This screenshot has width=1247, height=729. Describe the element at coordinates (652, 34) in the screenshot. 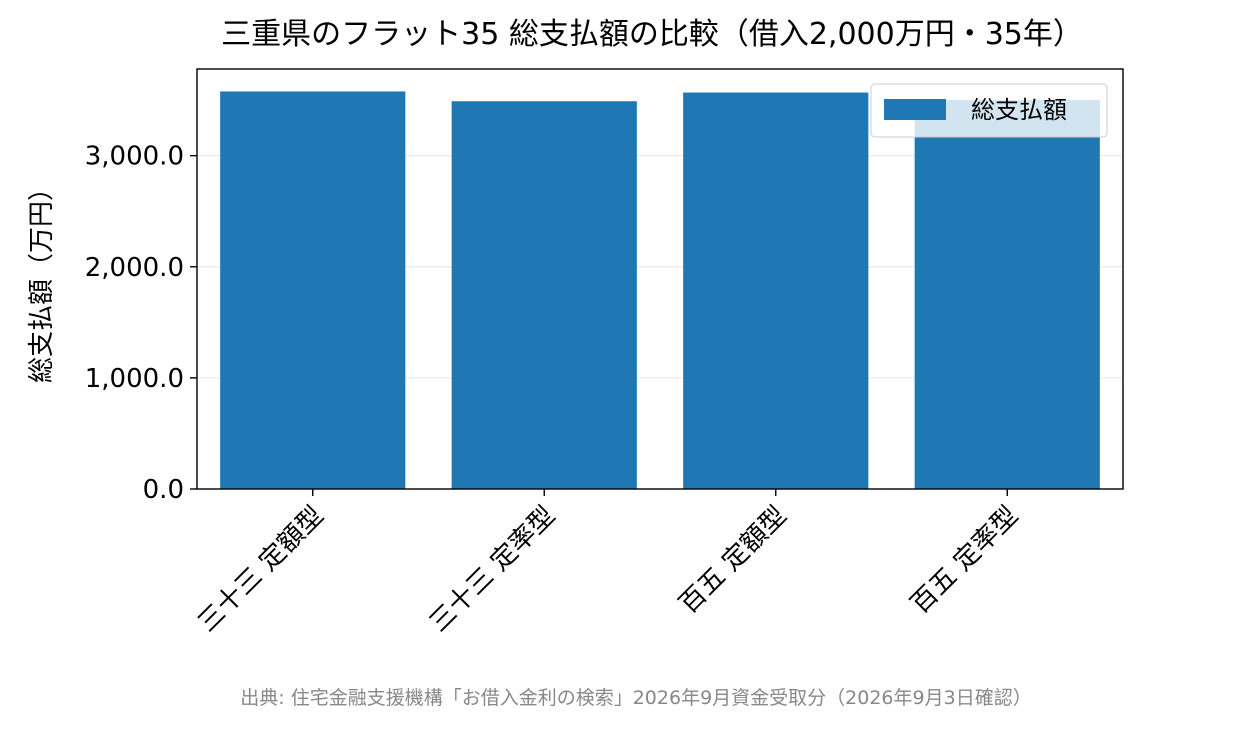

I see `chart-title: 三重県のフラット35 総支払額の比較（借入2,000万円・35年）` at that location.